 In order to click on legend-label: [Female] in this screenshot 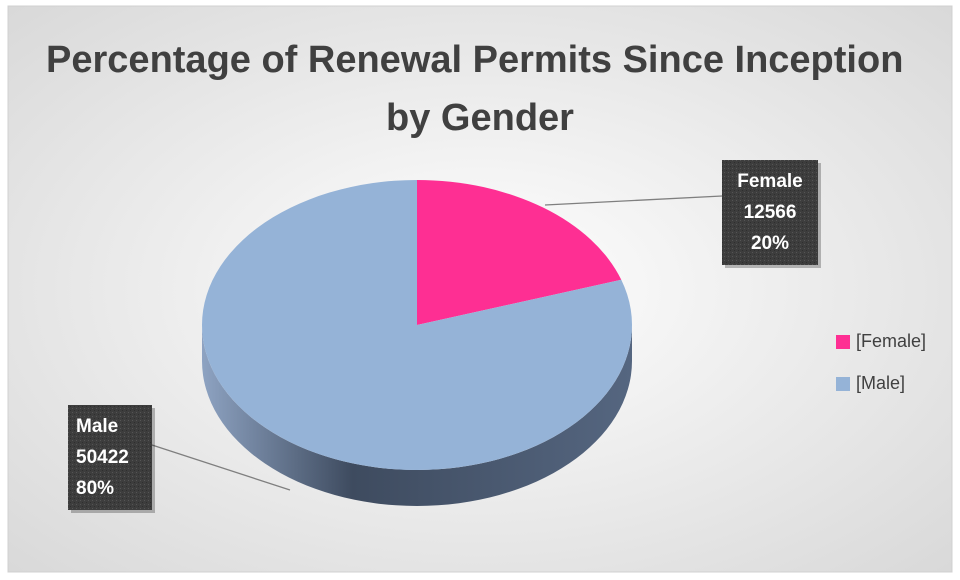, I will do `click(891, 341)`.